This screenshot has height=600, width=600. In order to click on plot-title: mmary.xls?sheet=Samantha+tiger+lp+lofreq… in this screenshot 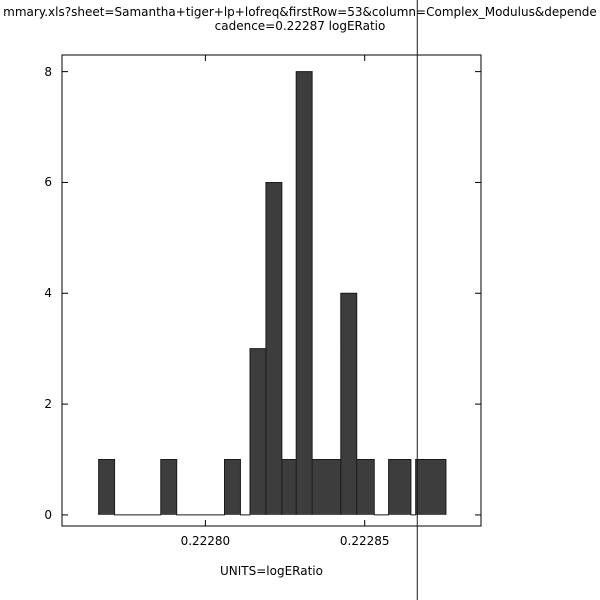, I will do `click(300, 12)`.